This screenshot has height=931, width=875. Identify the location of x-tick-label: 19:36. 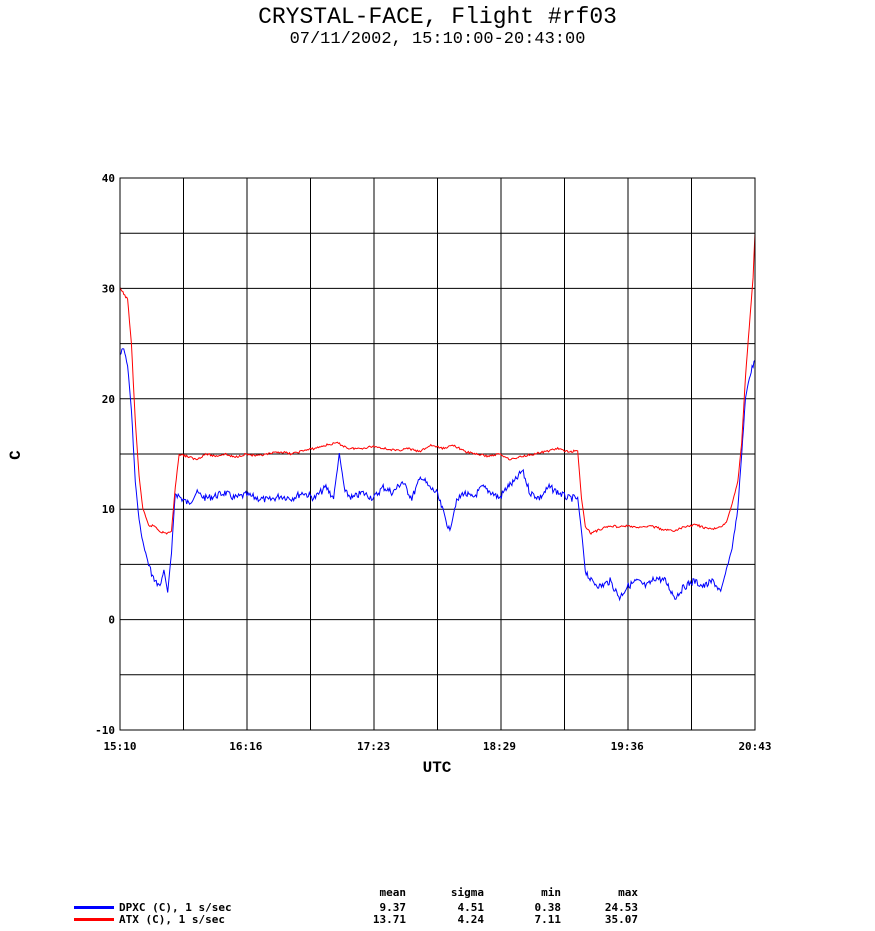
(627, 746).